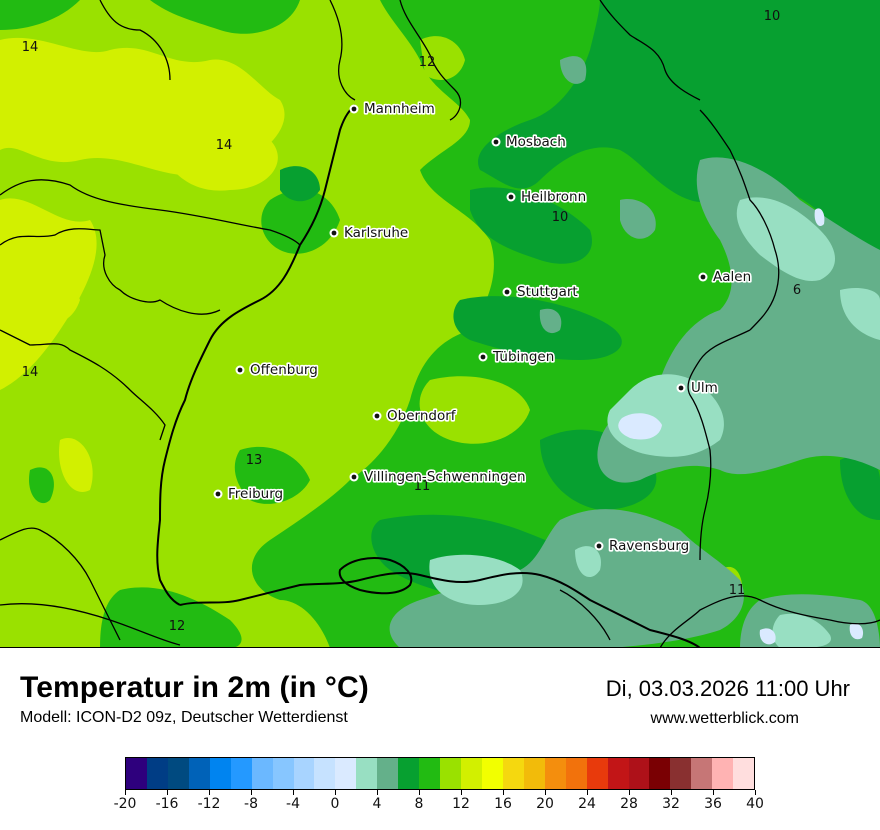  I want to click on forecast-datetime: Di, 03.03.2026 11:00 Uhr, so click(727, 688).